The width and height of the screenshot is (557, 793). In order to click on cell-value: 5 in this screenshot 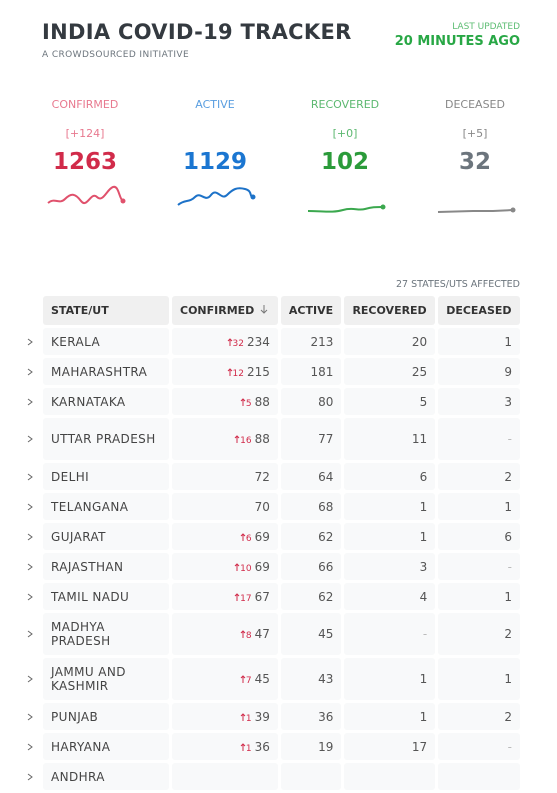, I will do `click(423, 401)`.